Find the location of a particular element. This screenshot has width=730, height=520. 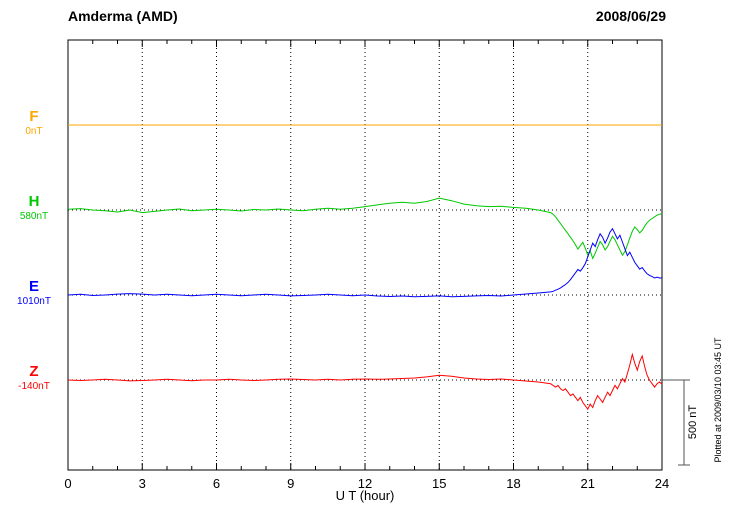

trace-H is located at coordinates (365, 228).